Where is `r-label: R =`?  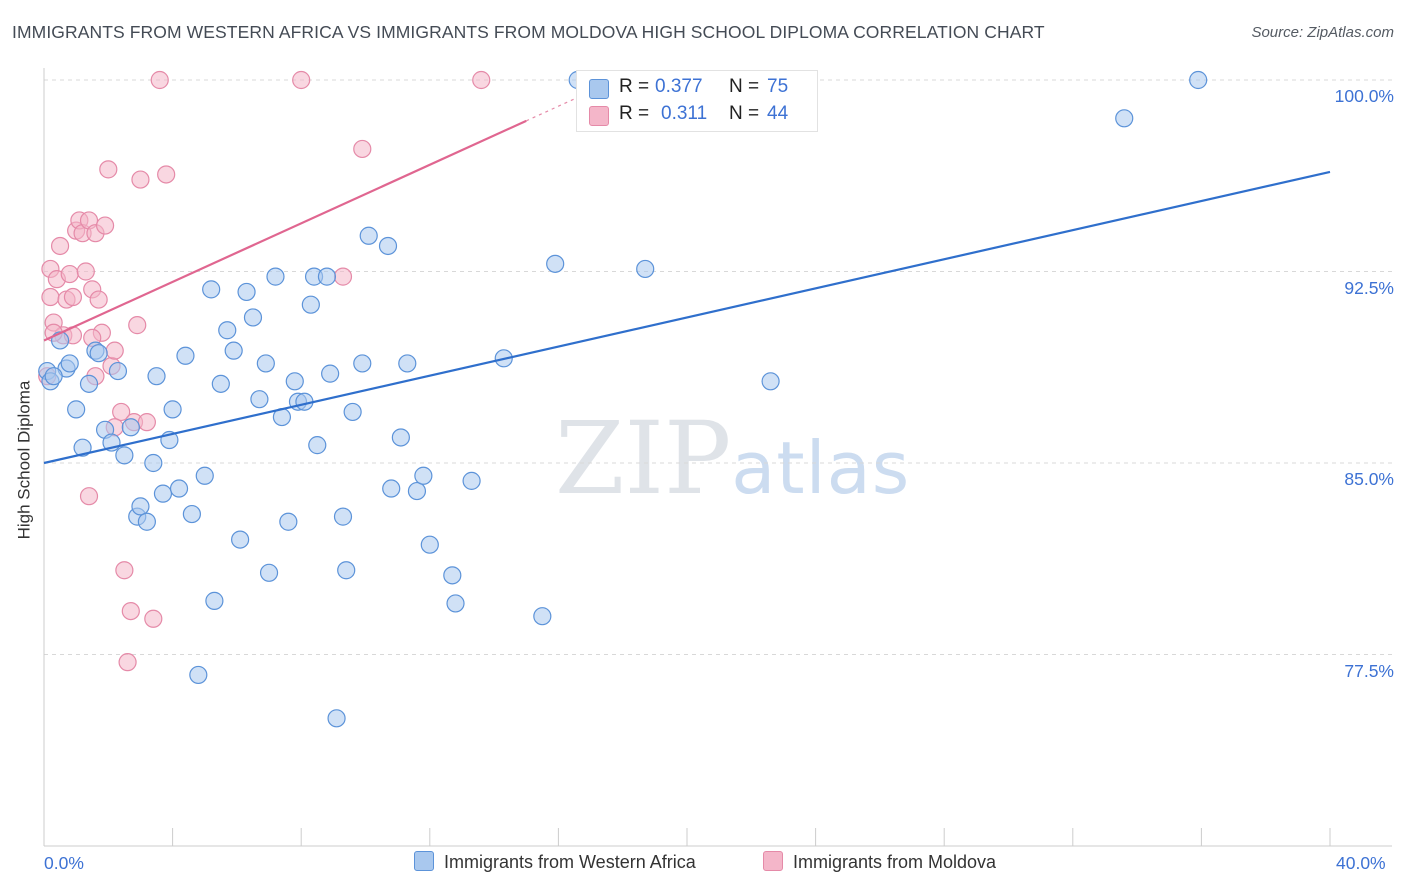
r-label: R = is located at coordinates (634, 113).